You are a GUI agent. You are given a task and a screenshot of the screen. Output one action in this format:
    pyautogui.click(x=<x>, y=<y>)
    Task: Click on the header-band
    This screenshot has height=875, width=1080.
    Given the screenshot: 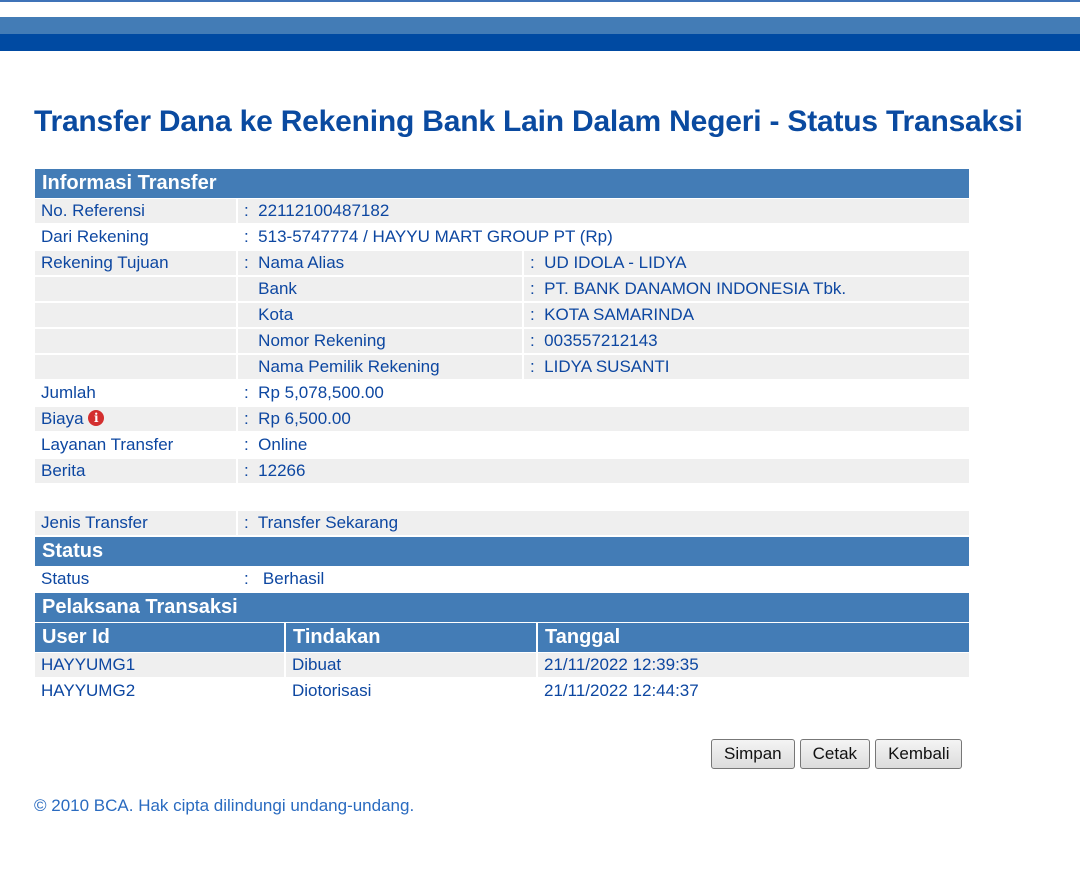 What is the action you would take?
    pyautogui.click(x=540, y=25)
    